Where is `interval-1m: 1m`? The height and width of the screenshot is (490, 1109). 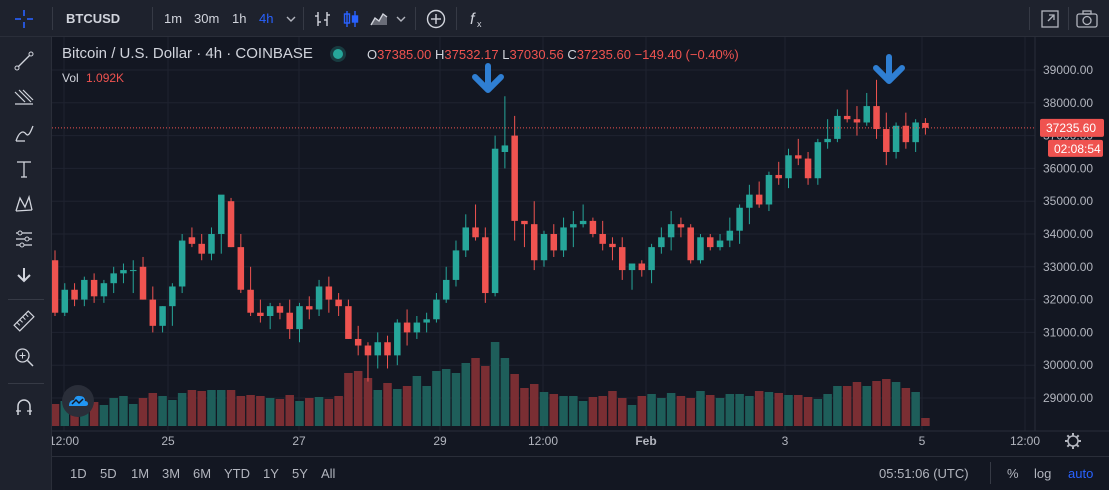 interval-1m: 1m is located at coordinates (173, 18).